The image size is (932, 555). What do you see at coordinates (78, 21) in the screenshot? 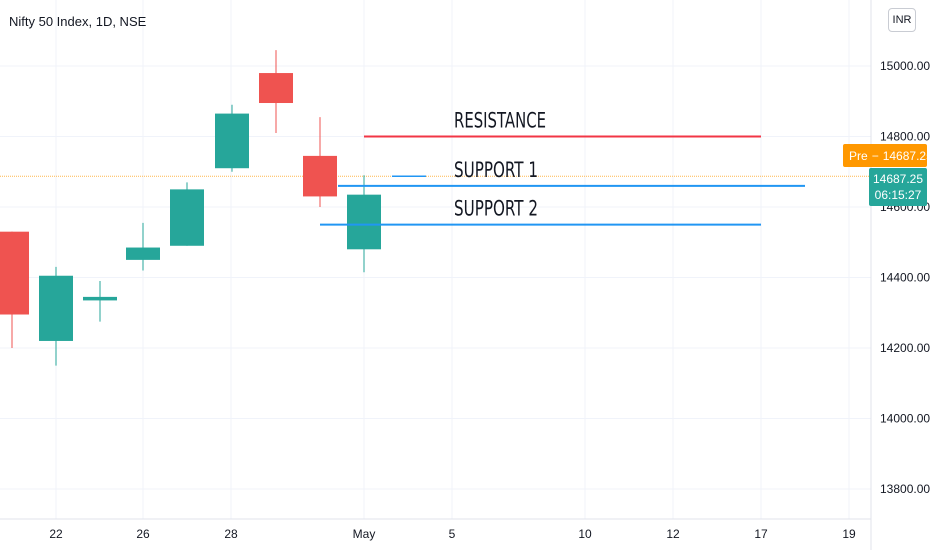
I see `symbol-title: Nifty 50 Index, 1D, NSE` at bounding box center [78, 21].